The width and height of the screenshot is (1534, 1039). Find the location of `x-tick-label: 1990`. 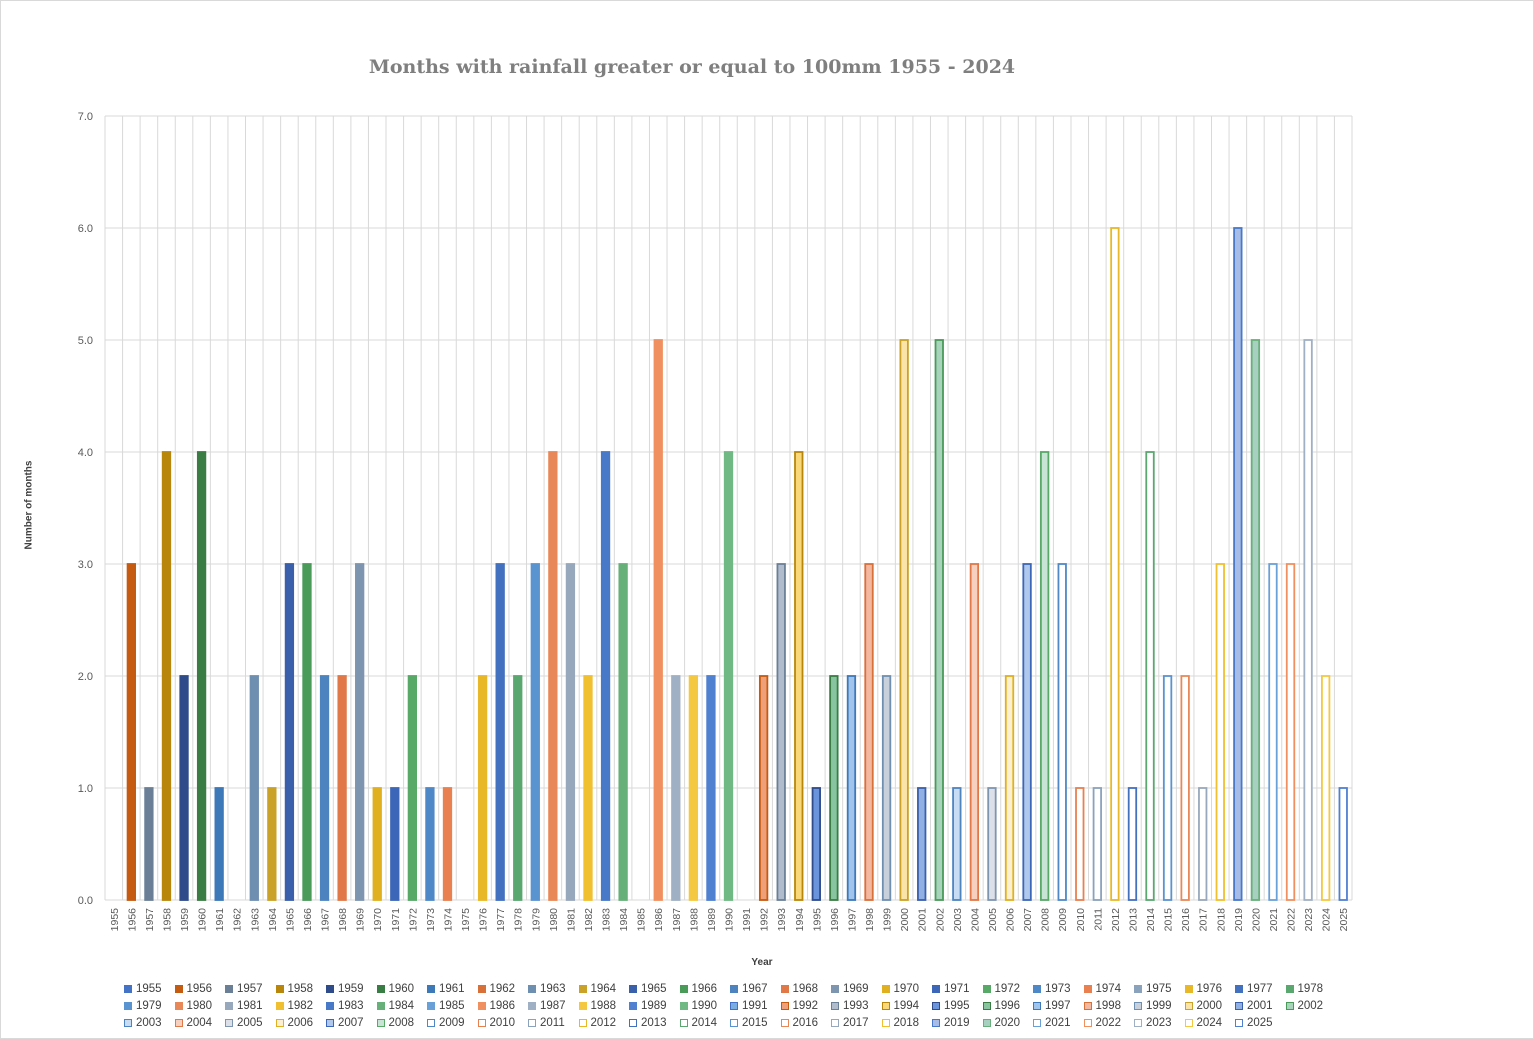

x-tick-label: 1990 is located at coordinates (730, 920).